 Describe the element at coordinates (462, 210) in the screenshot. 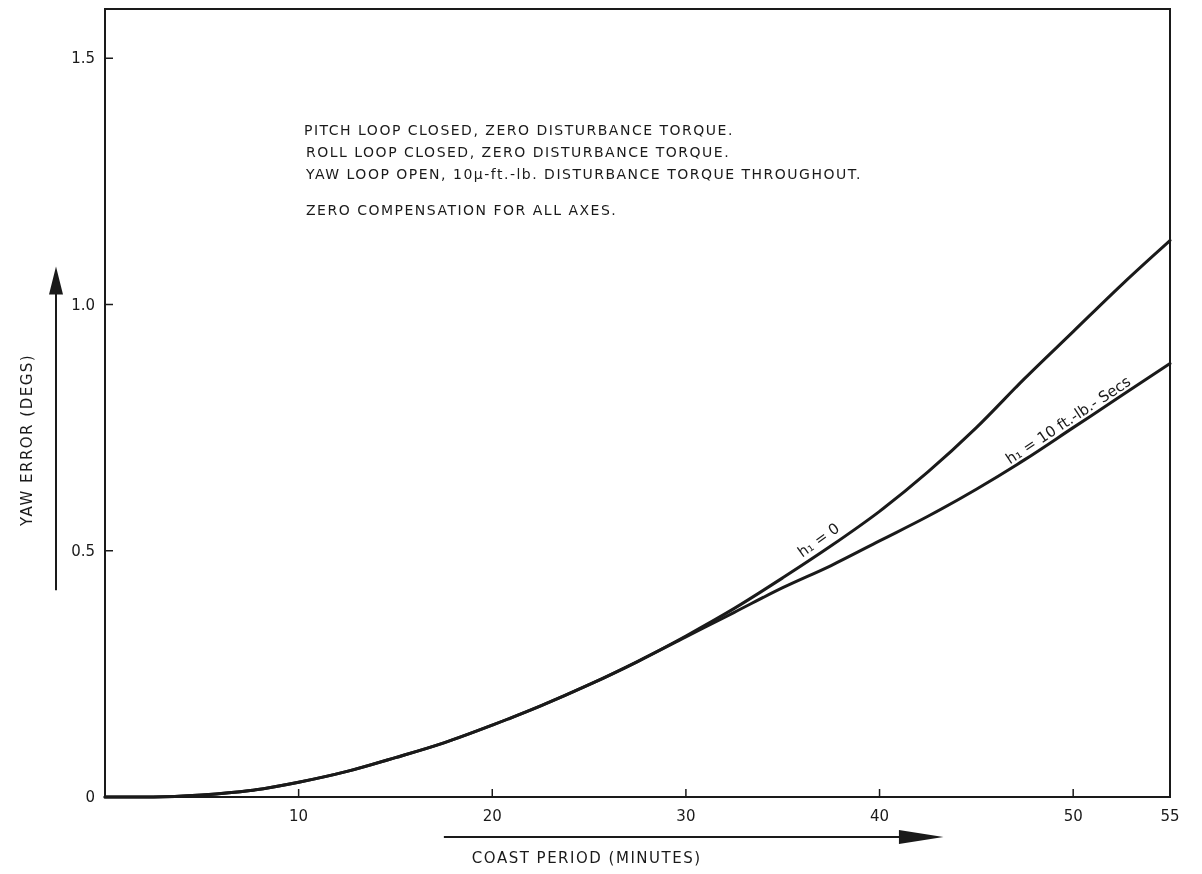

I see `annotation: ZERO COMPENSATION FOR ALL AXES.` at that location.